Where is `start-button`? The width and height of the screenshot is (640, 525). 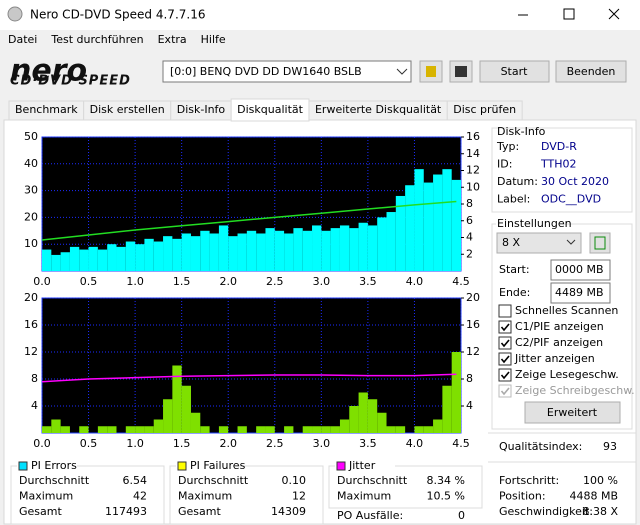
start-button is located at coordinates (514, 71).